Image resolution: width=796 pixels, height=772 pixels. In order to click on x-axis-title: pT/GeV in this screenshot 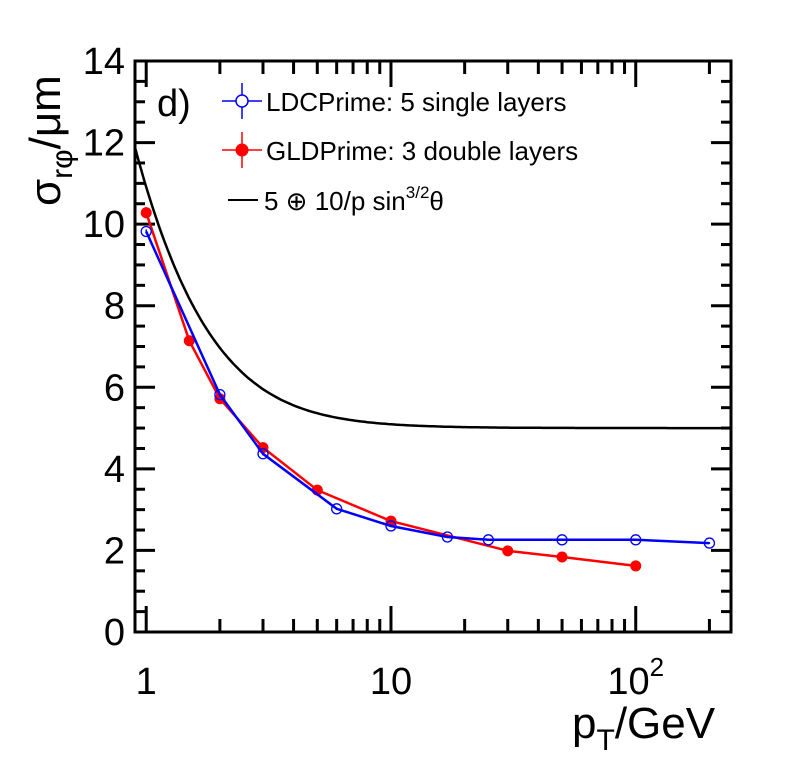, I will do `click(644, 728)`.